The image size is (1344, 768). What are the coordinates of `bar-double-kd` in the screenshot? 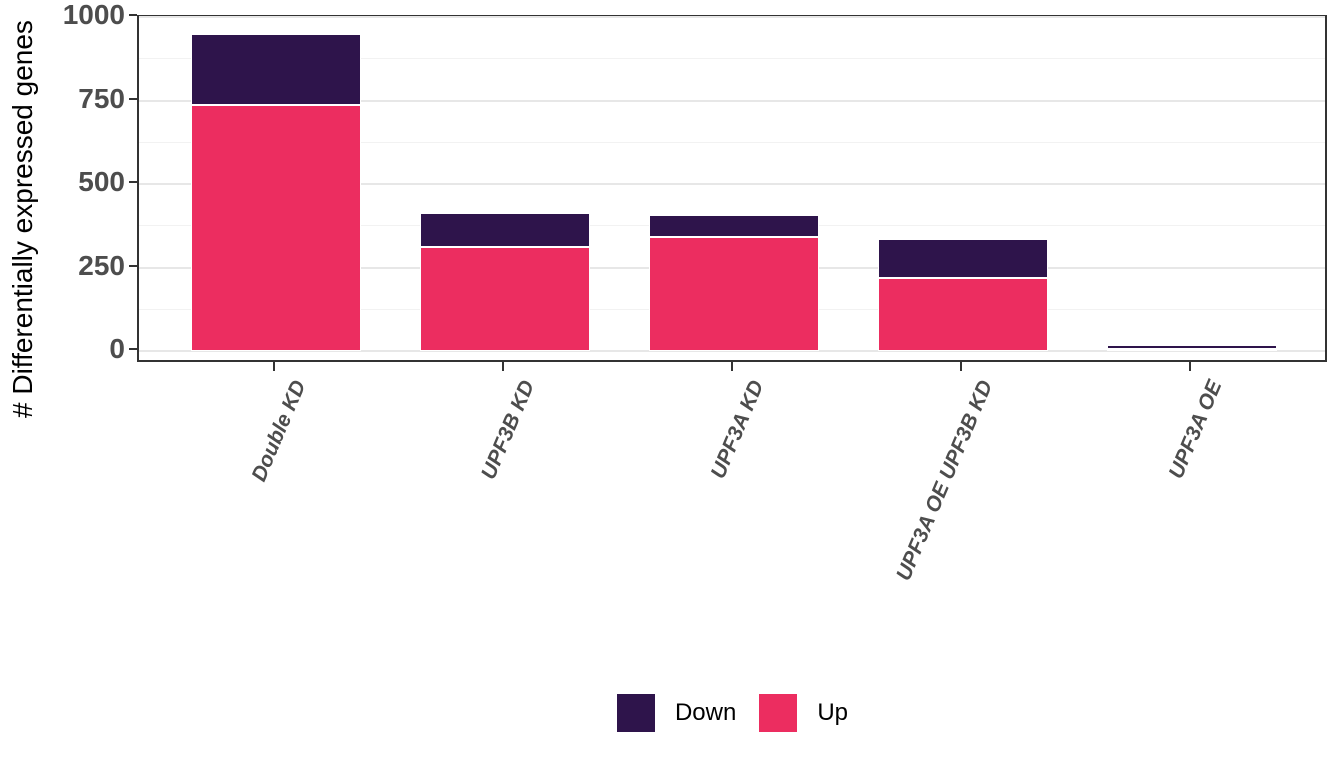 It's located at (276, 192).